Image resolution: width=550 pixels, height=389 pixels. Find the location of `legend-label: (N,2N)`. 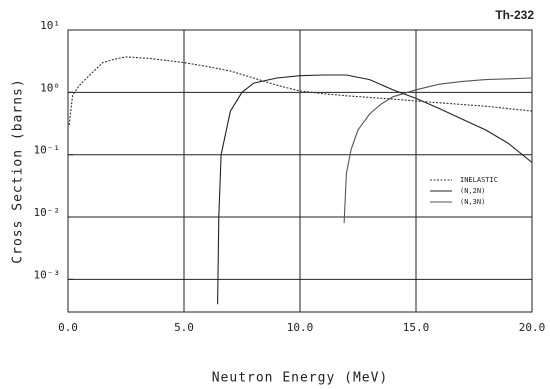

legend-label: (N,2N) is located at coordinates (472, 191).